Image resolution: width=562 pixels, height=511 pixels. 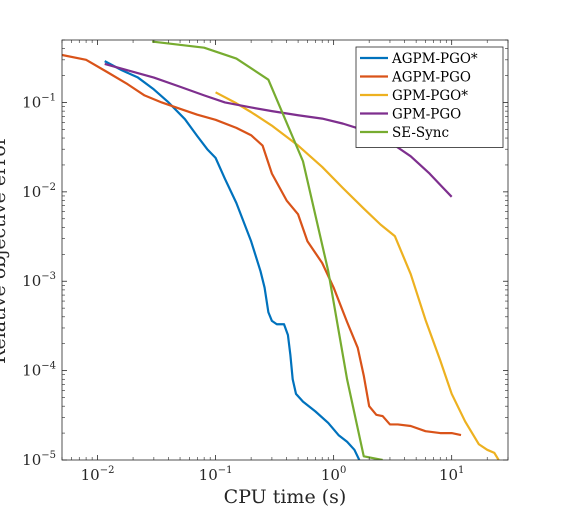 I want to click on x-tick-label: 10⁰, so click(x=333, y=474).